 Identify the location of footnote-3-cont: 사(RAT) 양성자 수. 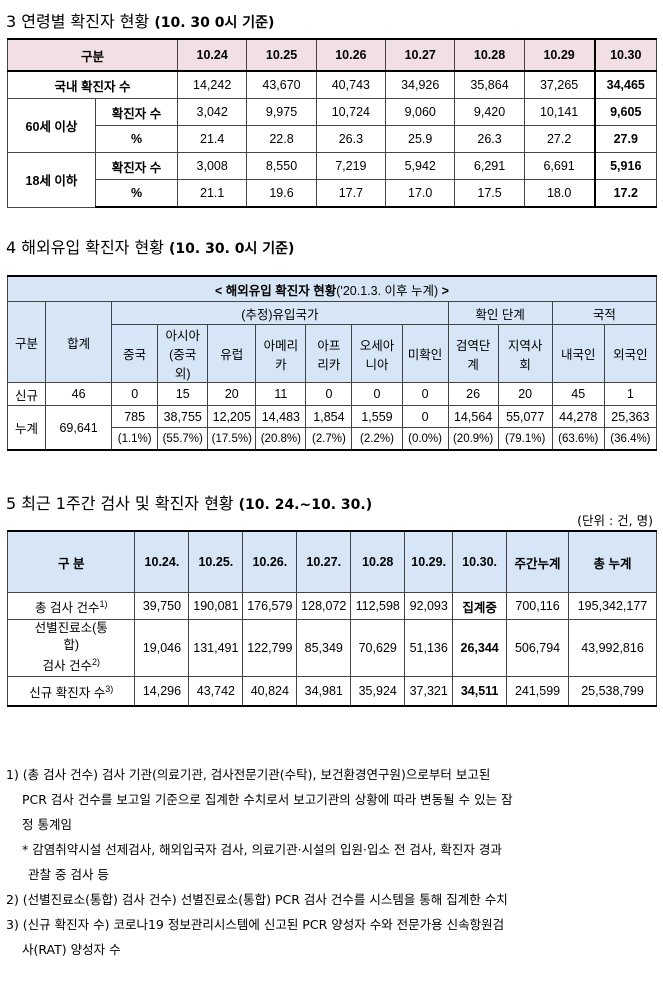
(71, 949).